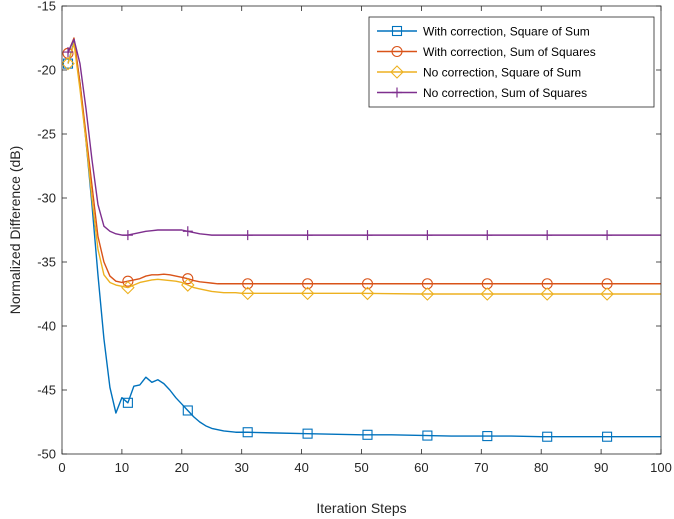 The image size is (674, 519). I want to click on legend-entry-3: No correction, Square of Sum, so click(479, 72).